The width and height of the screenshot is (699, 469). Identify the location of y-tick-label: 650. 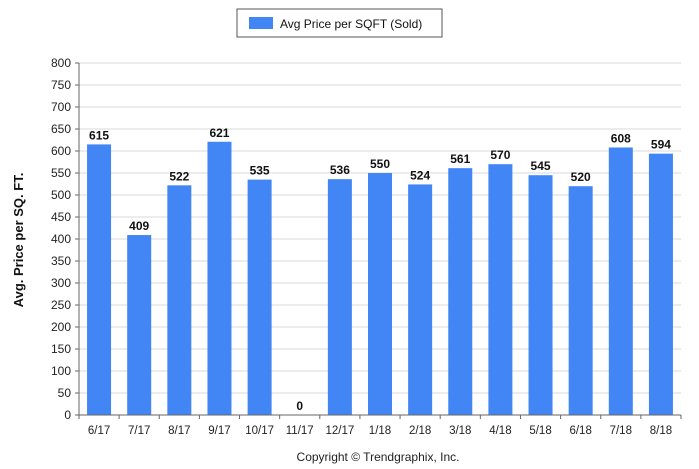
(61, 129).